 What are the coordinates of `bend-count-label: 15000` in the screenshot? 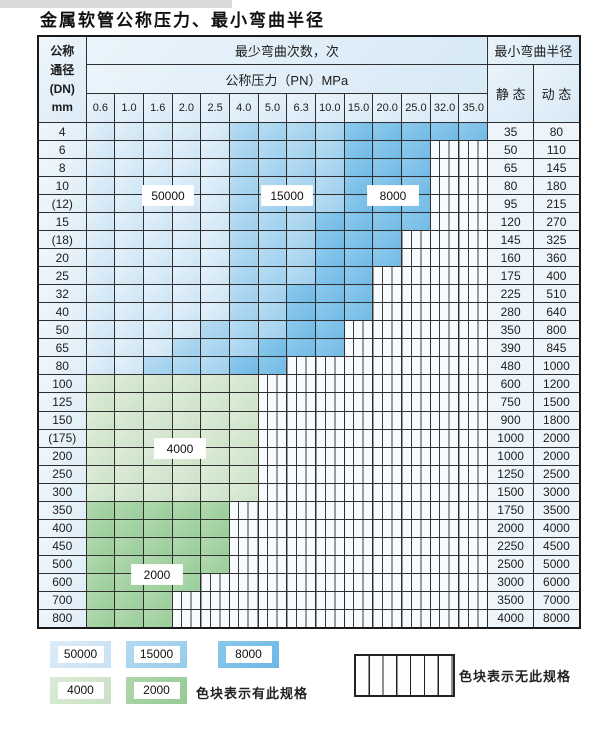 It's located at (287, 195).